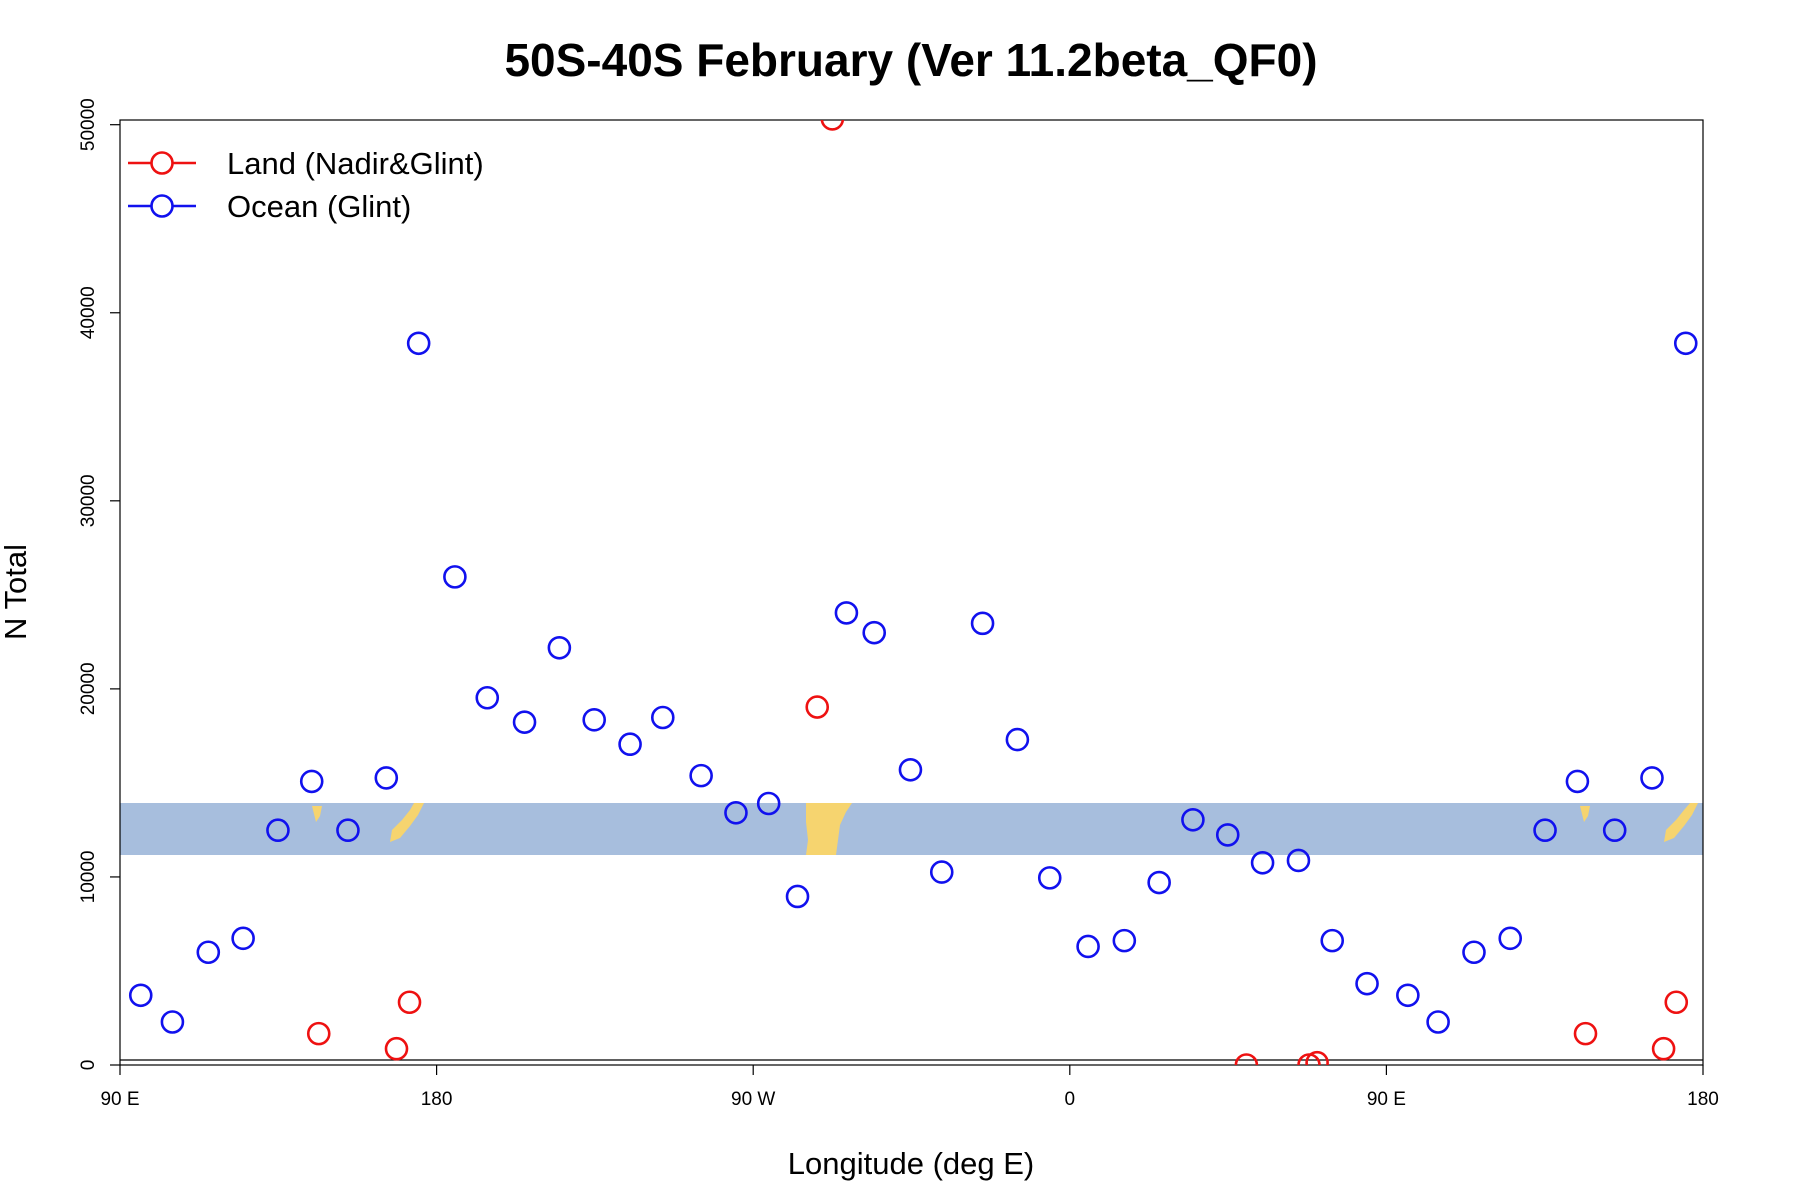 This screenshot has height=1200, width=1800. What do you see at coordinates (16, 592) in the screenshot?
I see `y-axis-label: N Total` at bounding box center [16, 592].